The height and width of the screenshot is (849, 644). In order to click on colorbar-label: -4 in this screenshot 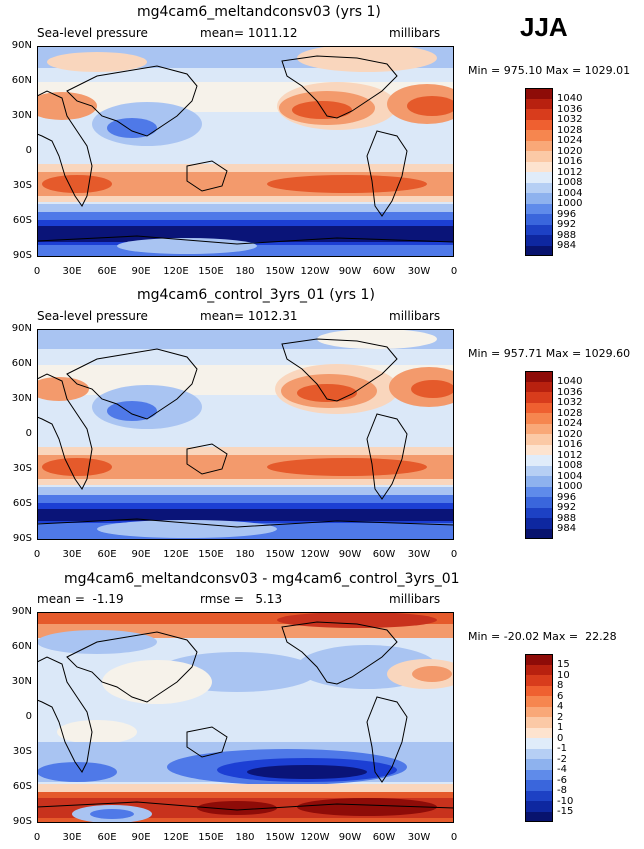, I will do `click(562, 769)`.